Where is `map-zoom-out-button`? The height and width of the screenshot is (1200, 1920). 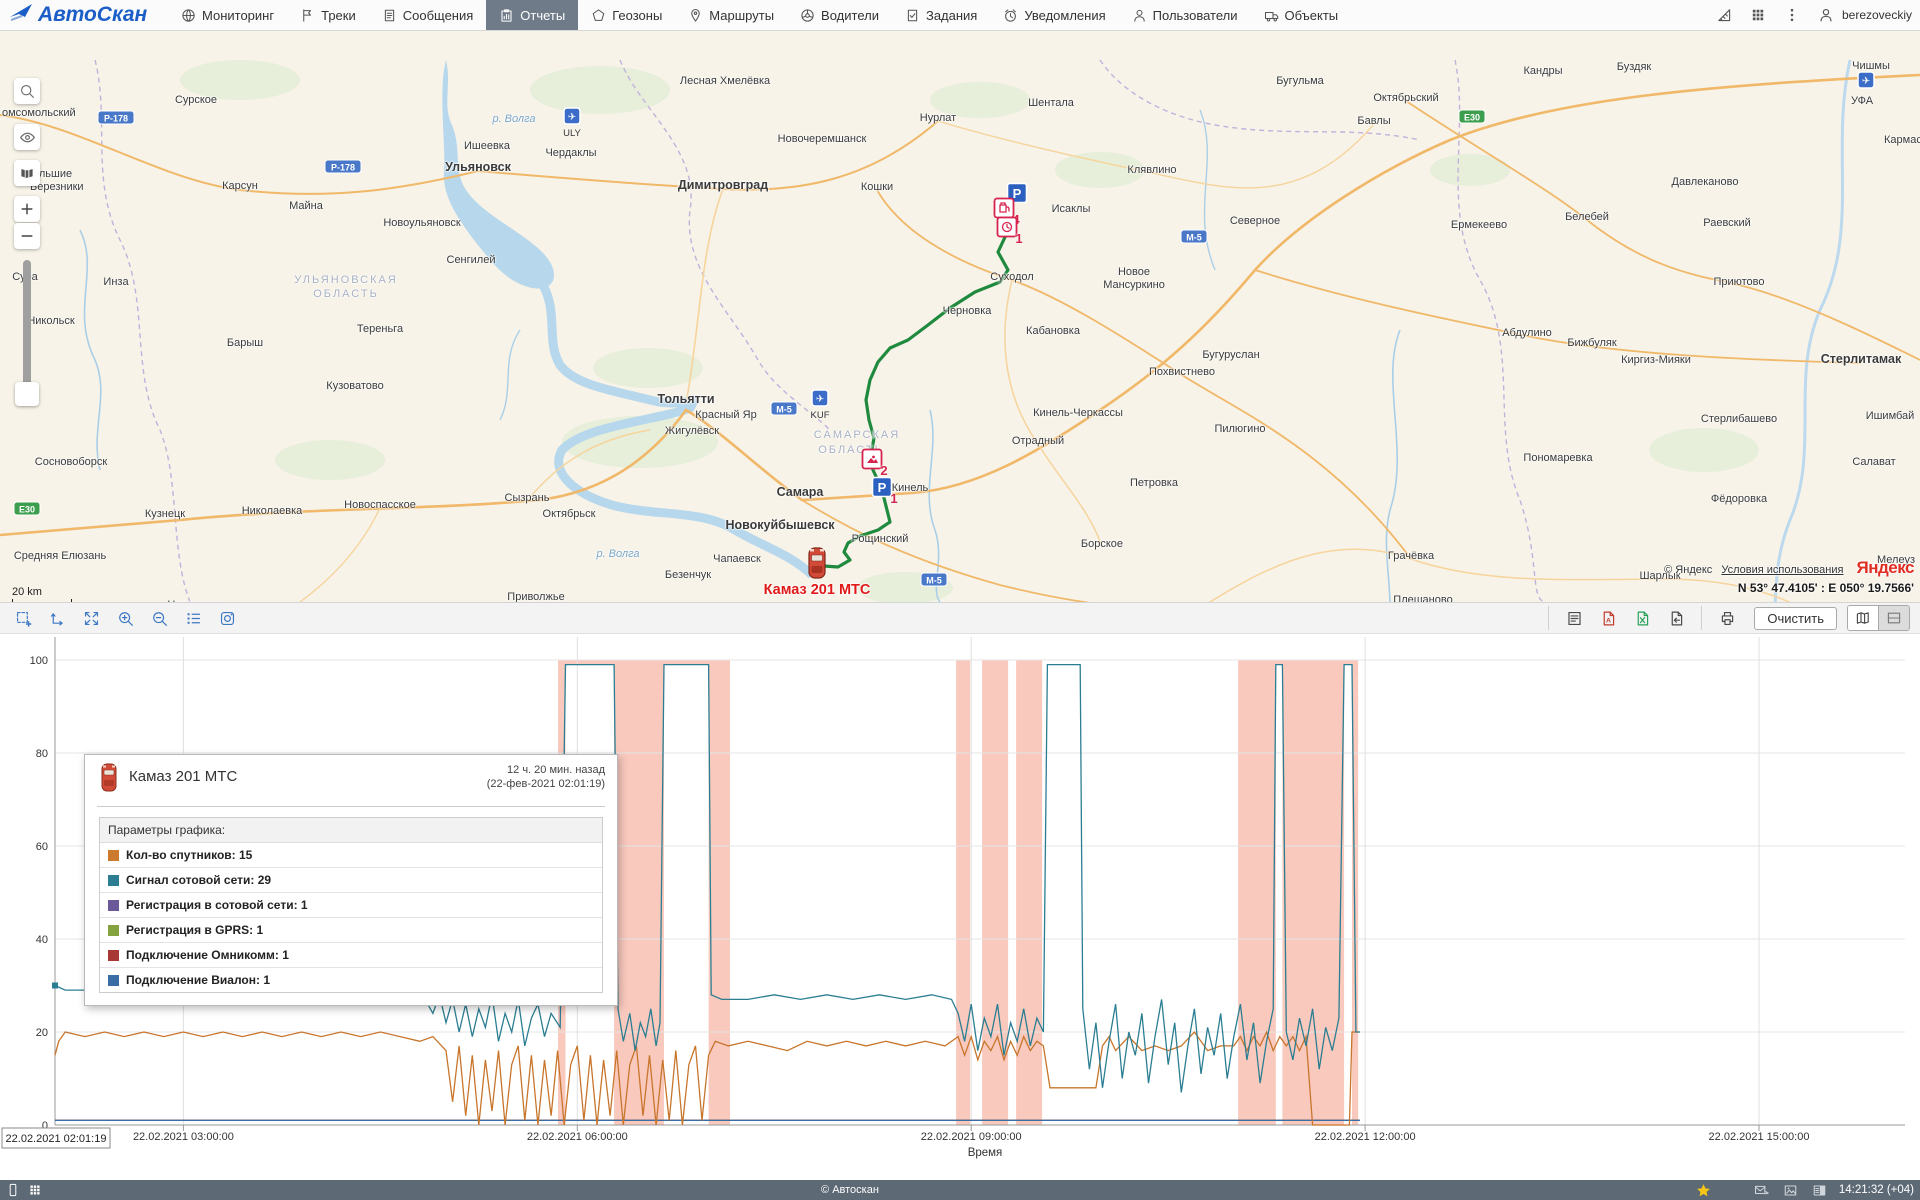
map-zoom-out-button is located at coordinates (27, 236).